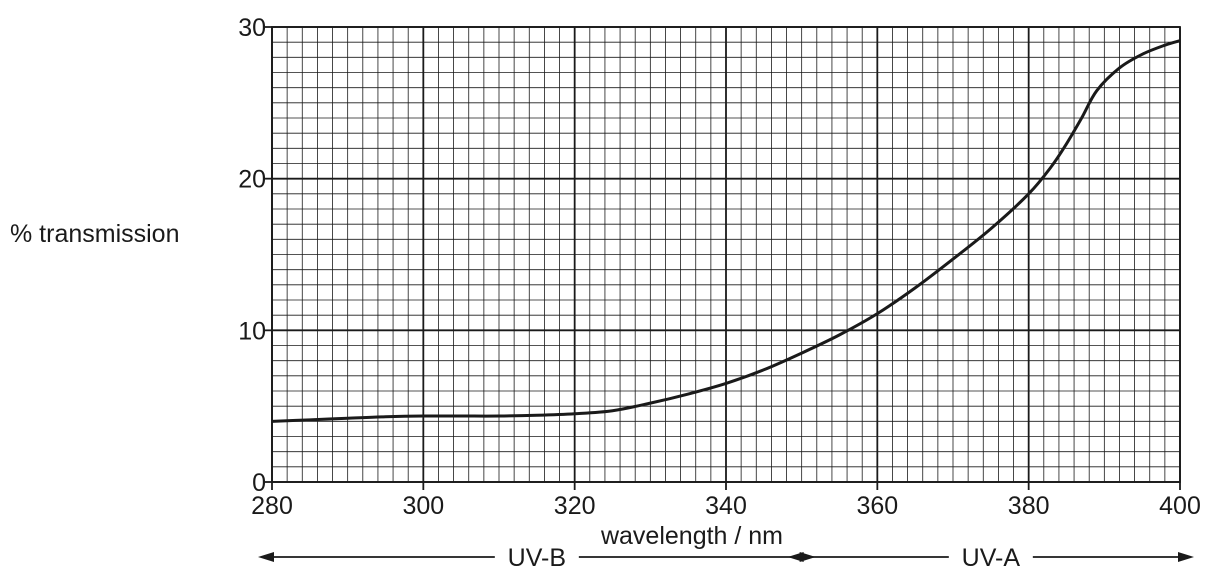 Image resolution: width=1206 pixels, height=570 pixels. I want to click on y-tick-label: 0, so click(259, 483).